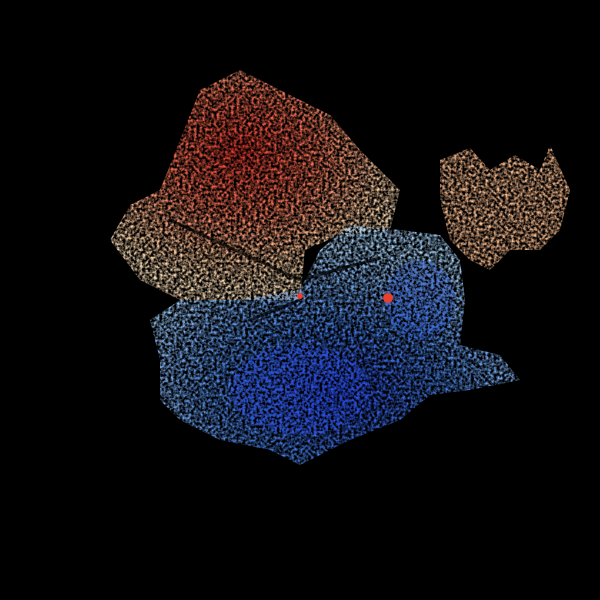 This screenshot has width=600, height=600. I want to click on inbound-strong-core, so click(342, 347).